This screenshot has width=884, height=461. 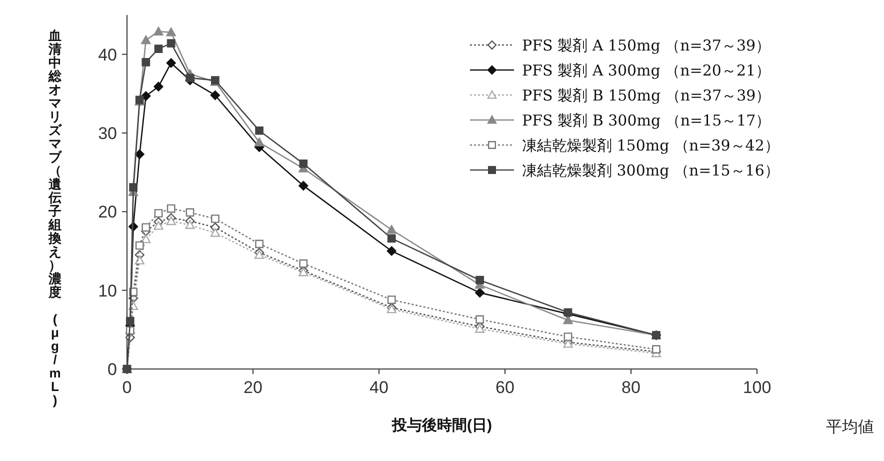 I want to click on text: 血清中総オマリズマブ（遺伝子組換え）濃度 (μg/mL), so click(x=55, y=218).